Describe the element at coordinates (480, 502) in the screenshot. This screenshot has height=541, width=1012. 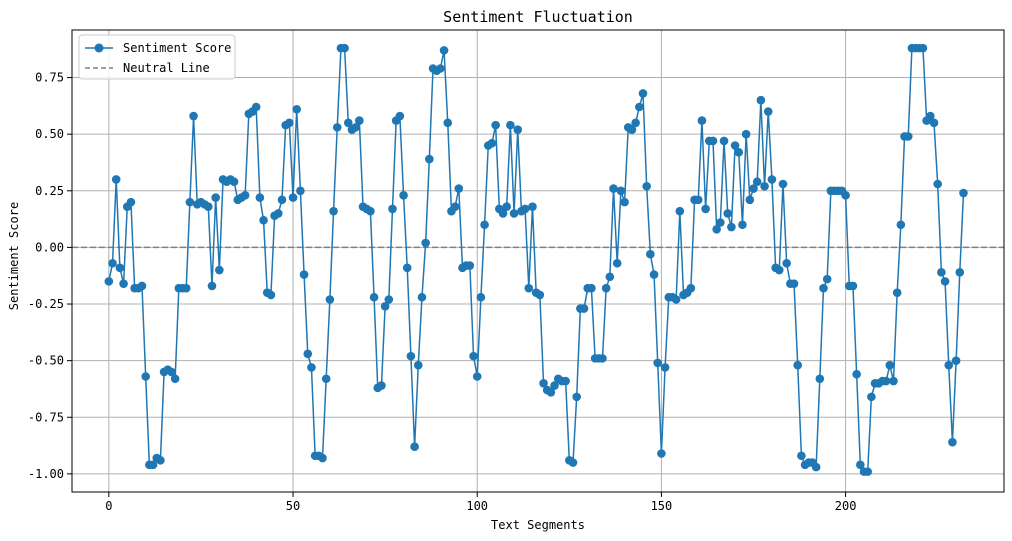
I see `x-axis: 0 50 100 150 200` at that location.